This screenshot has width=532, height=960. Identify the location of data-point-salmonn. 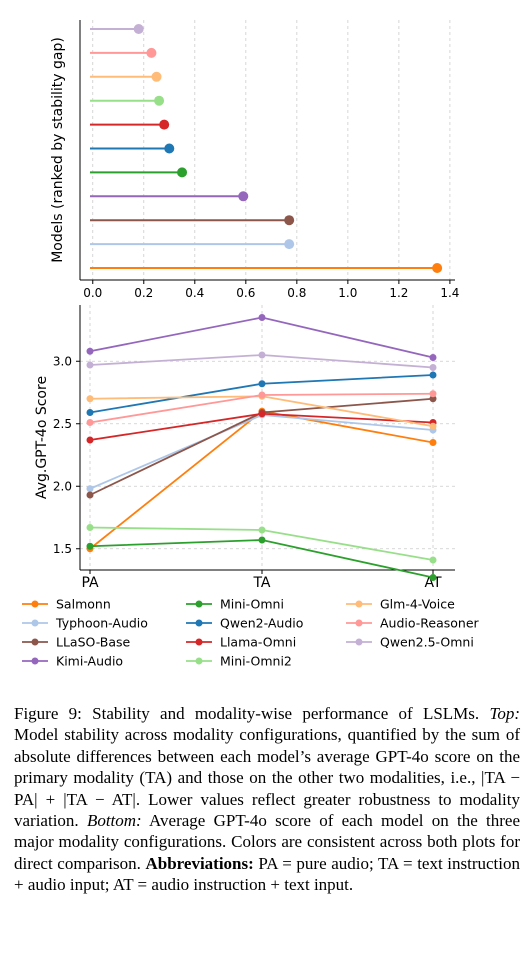
(433, 442).